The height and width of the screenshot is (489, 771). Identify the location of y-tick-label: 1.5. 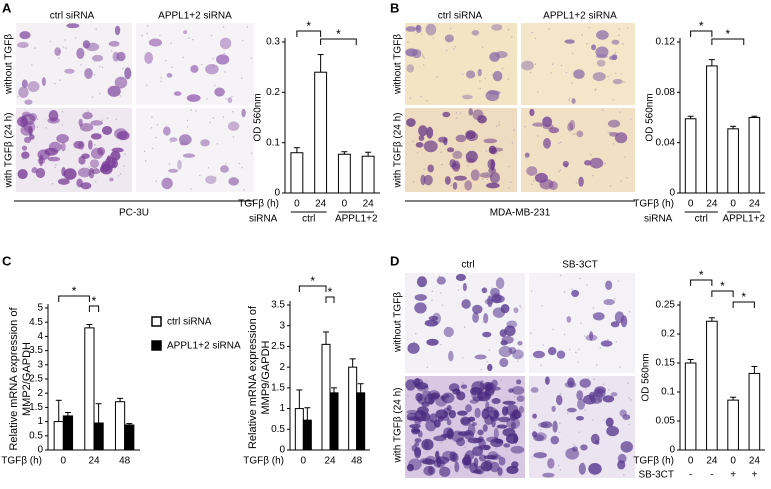
(36, 407).